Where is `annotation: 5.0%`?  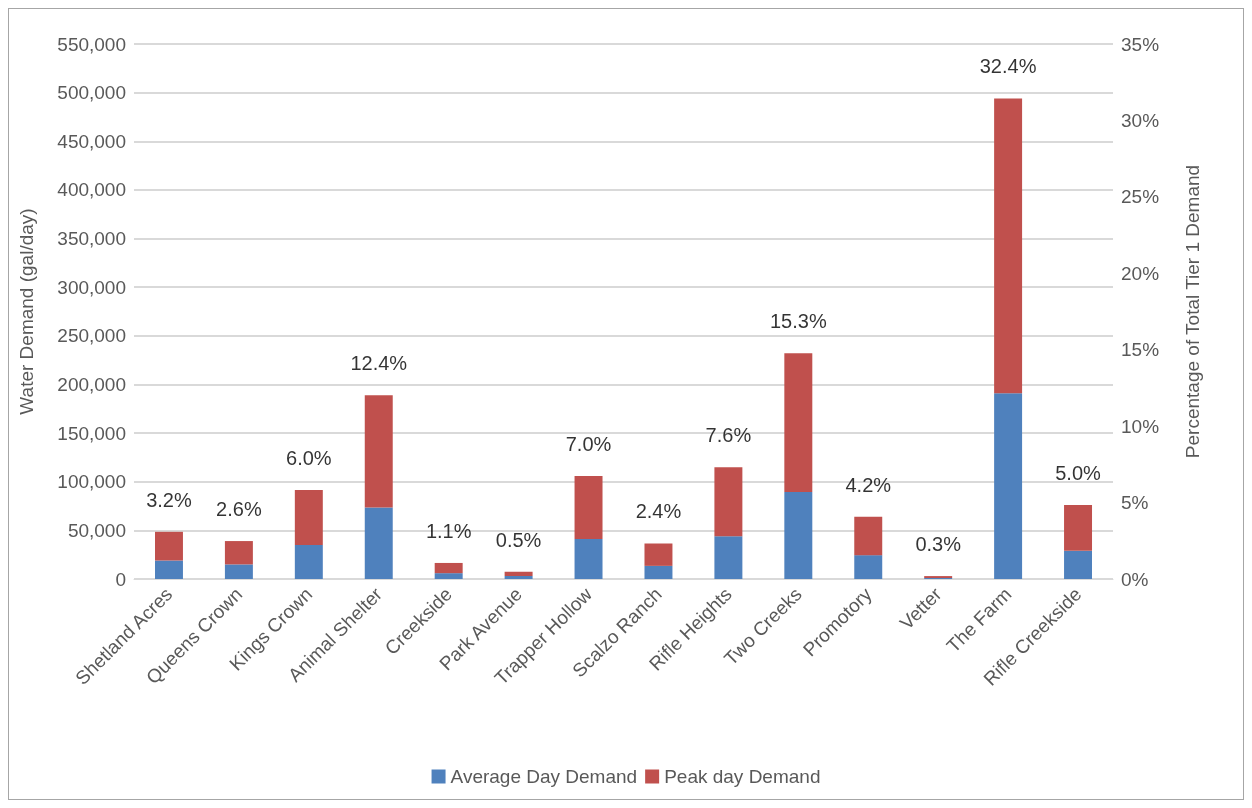
annotation: 5.0% is located at coordinates (1078, 473).